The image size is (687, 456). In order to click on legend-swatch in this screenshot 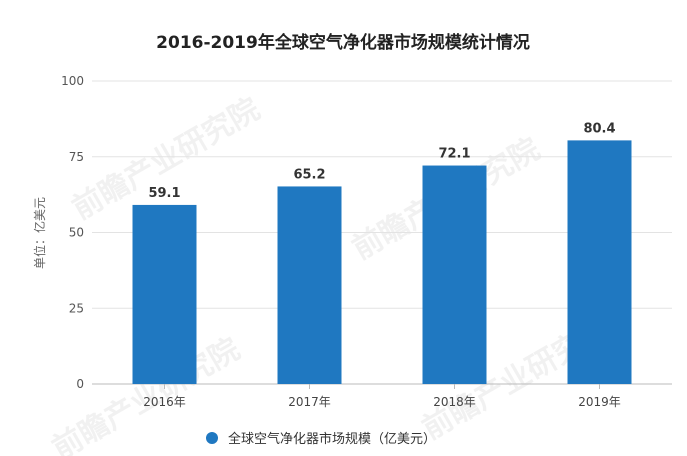, I will do `click(212, 438)`.